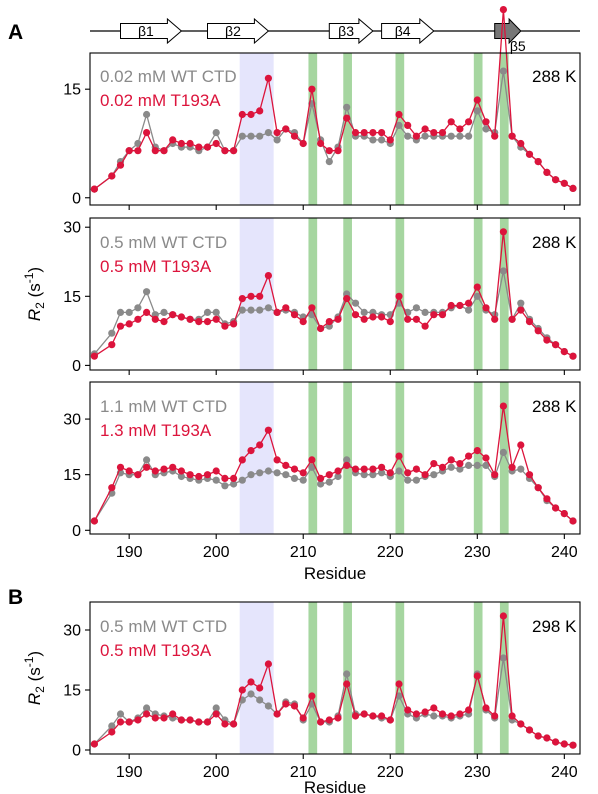 This screenshot has width=598, height=794. What do you see at coordinates (335, 35) in the screenshot?
I see `secondary-structure-track: β1 β2 β3 β4 β5` at bounding box center [335, 35].